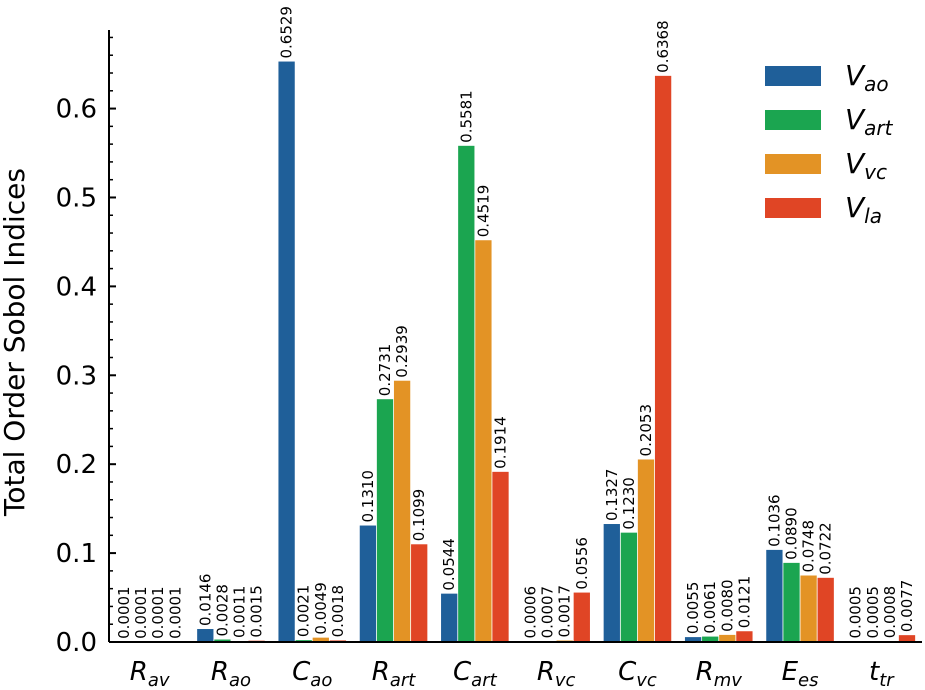 This screenshot has width=925, height=690. I want to click on data-label-ao-rvc: 0.0006, so click(531, 612).